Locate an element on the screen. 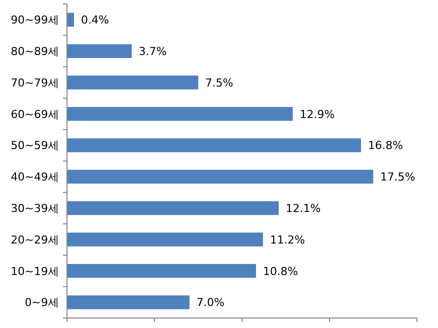 This screenshot has height=328, width=438. y-tick-label: 50~59세 is located at coordinates (34, 145).